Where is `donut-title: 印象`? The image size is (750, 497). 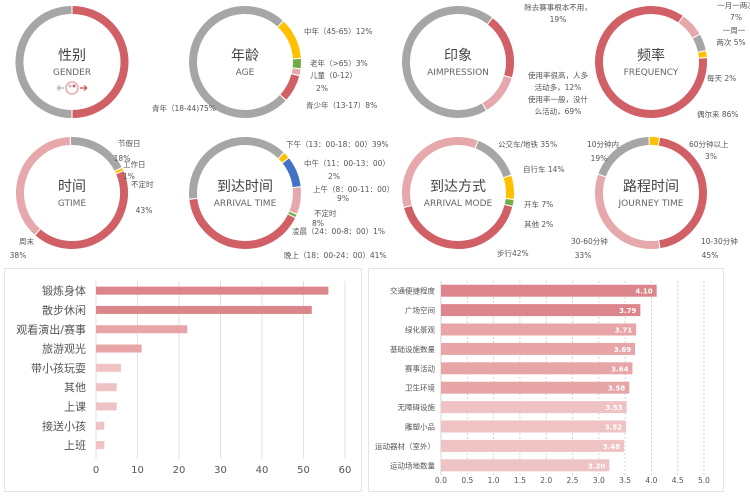 donut-title: 印象 is located at coordinates (458, 56).